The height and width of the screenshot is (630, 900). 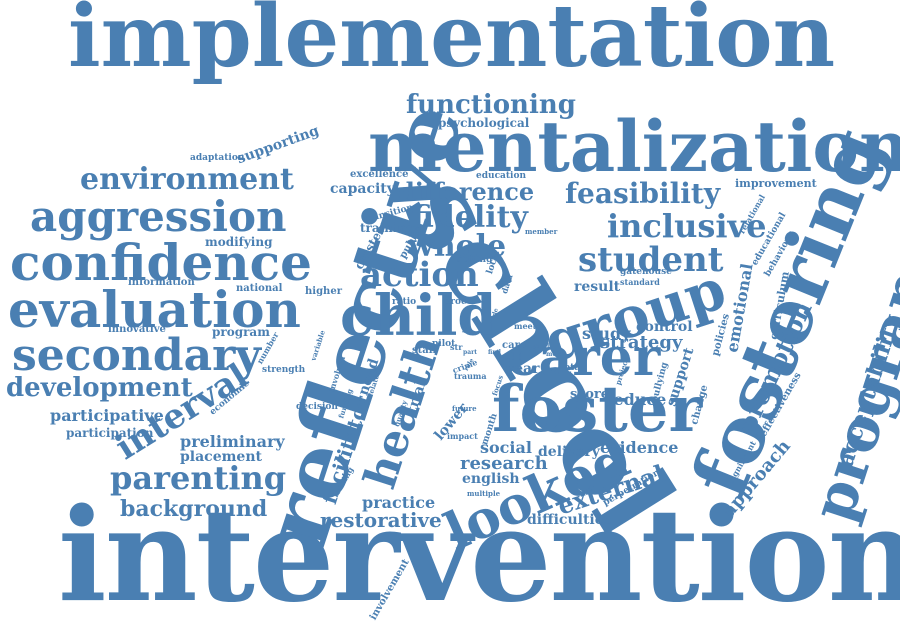 What do you see at coordinates (541, 231) in the screenshot?
I see `word-member: member` at bounding box center [541, 231].